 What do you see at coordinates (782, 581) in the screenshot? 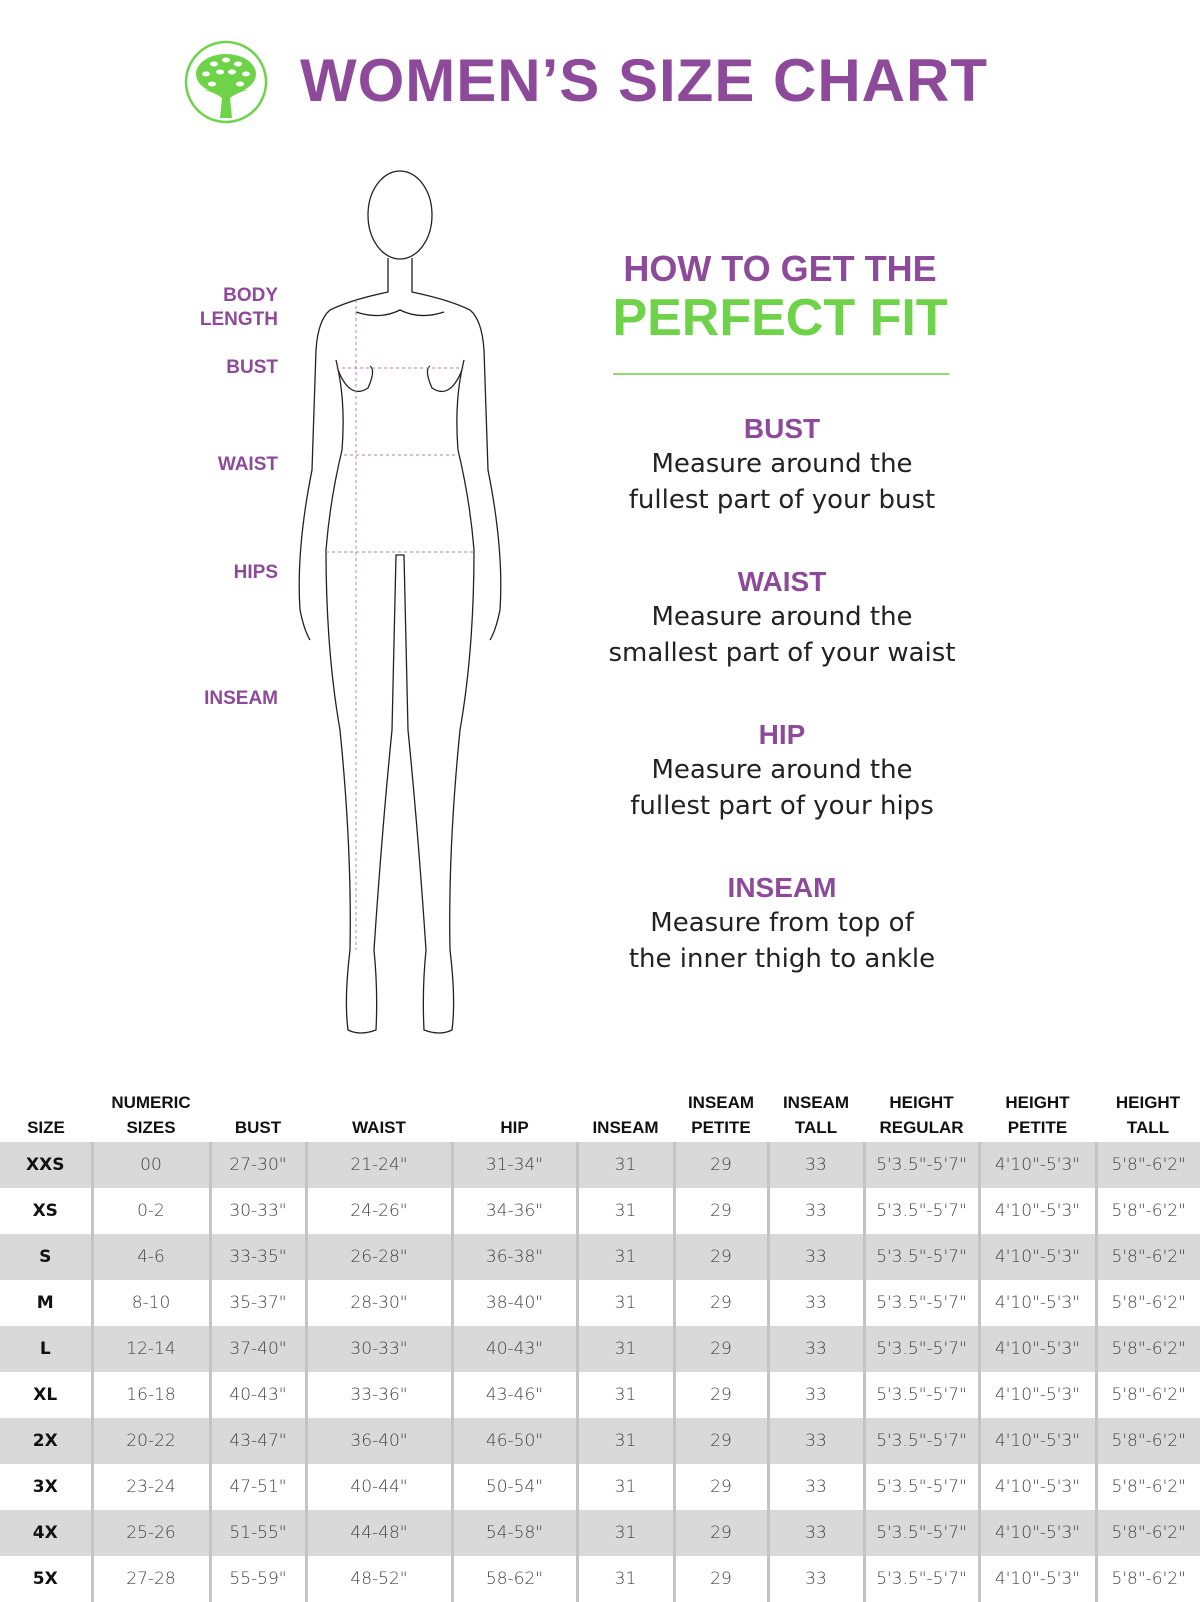
I see `tip-title: WAIST` at bounding box center [782, 581].